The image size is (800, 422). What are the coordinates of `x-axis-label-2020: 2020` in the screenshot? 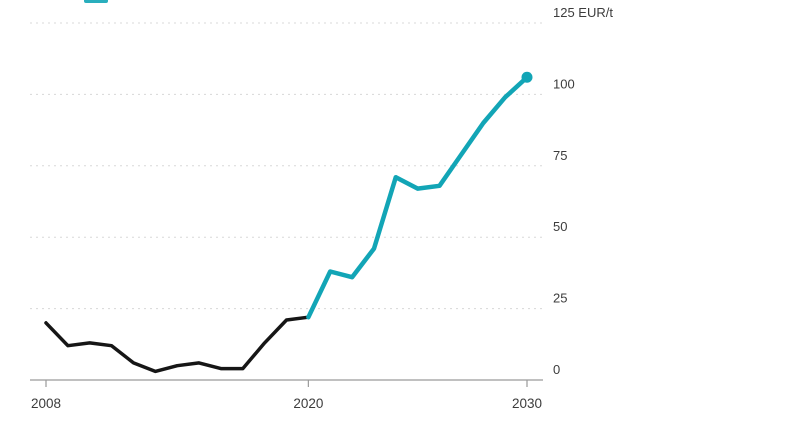 It's located at (308, 403).